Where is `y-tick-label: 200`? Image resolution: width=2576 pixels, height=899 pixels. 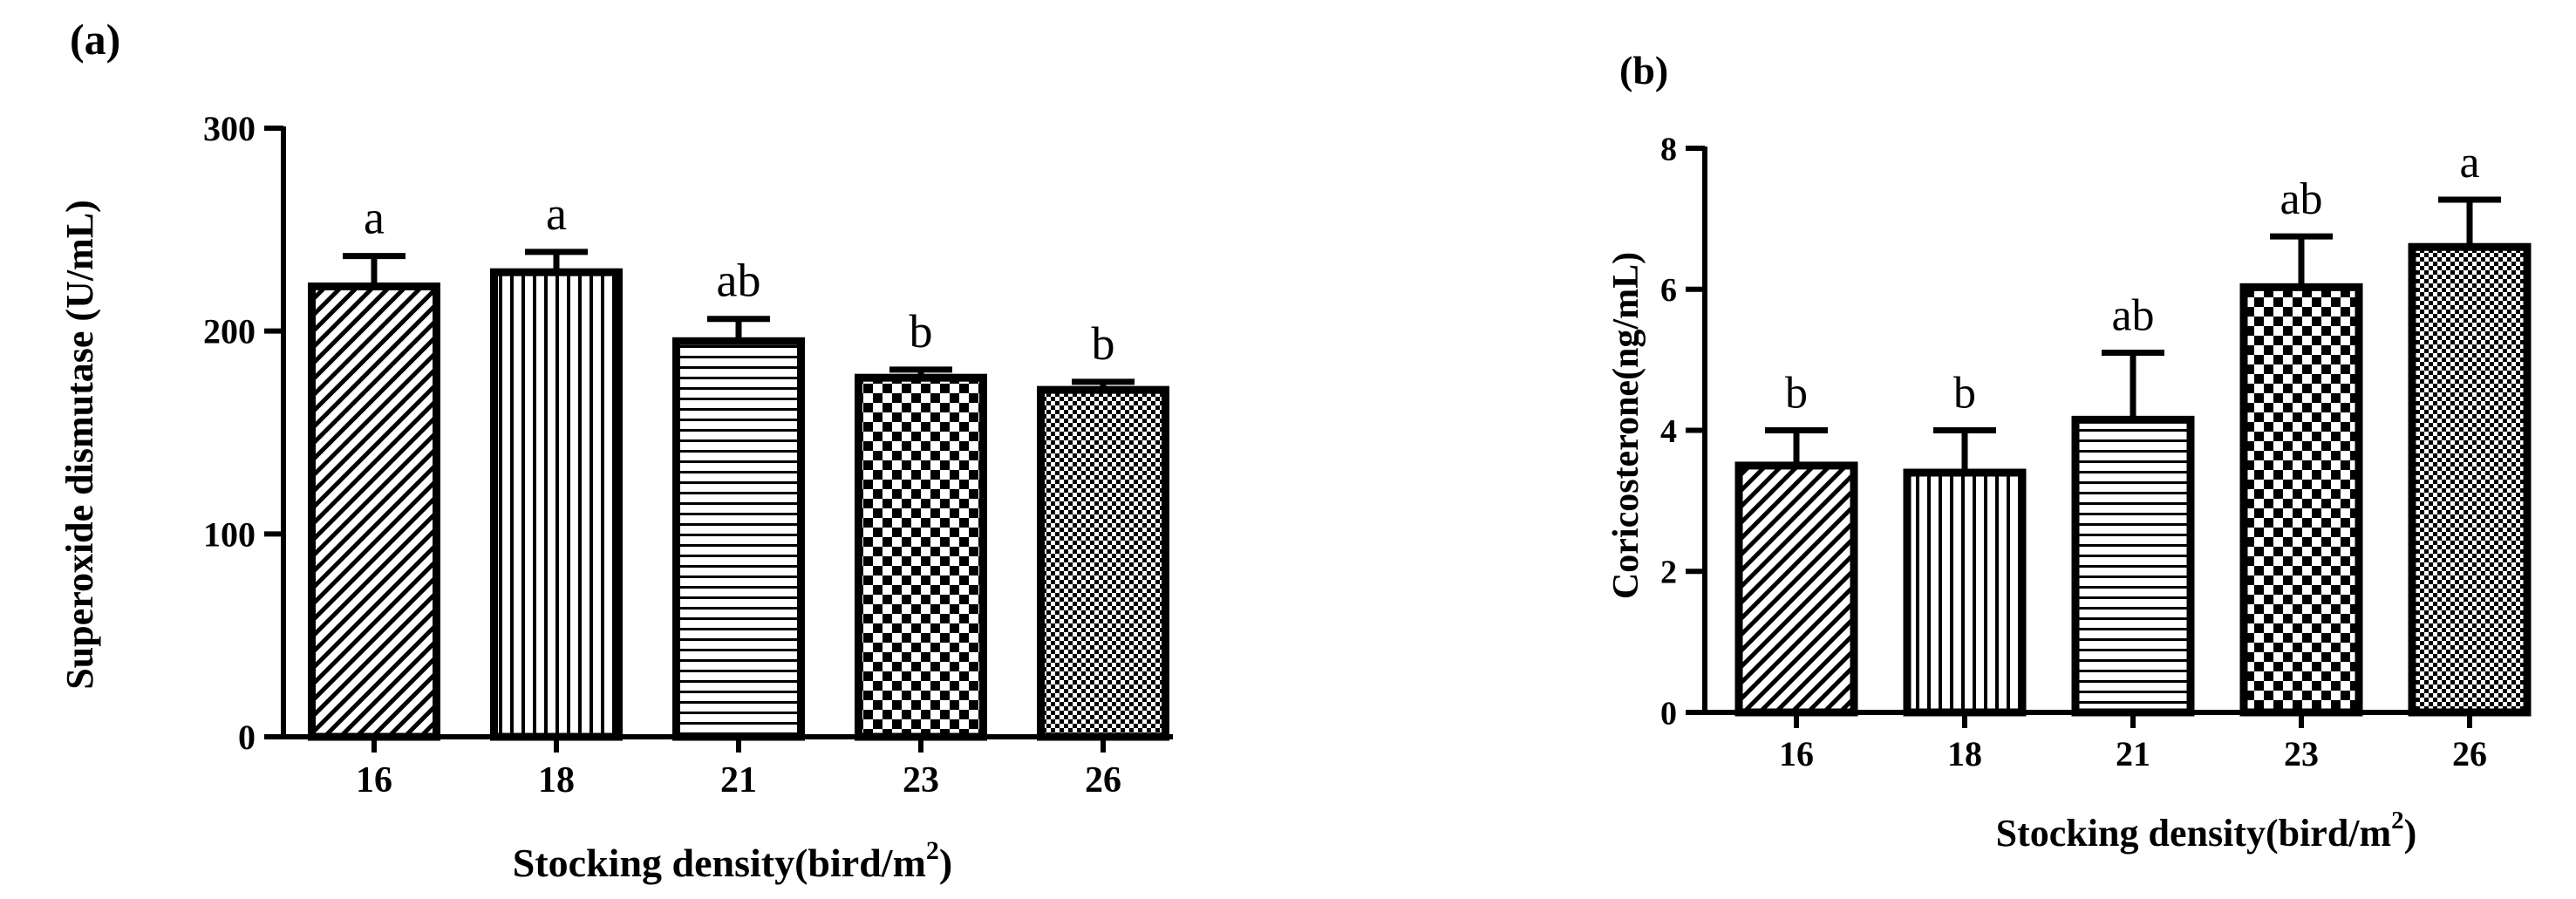
y-tick-label: 200 is located at coordinates (230, 331).